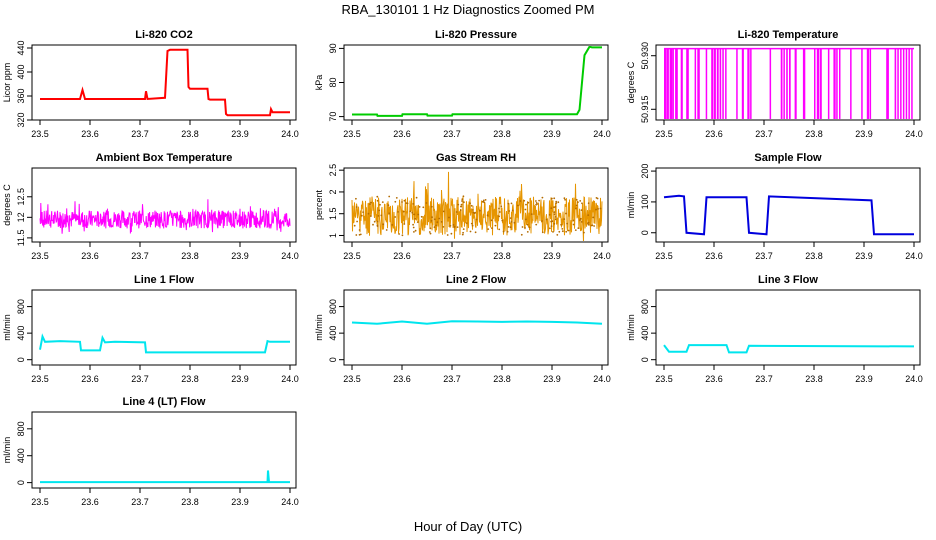 This screenshot has height=540, width=936. What do you see at coordinates (333, 117) in the screenshot?
I see `y-tick-label: 70` at bounding box center [333, 117].